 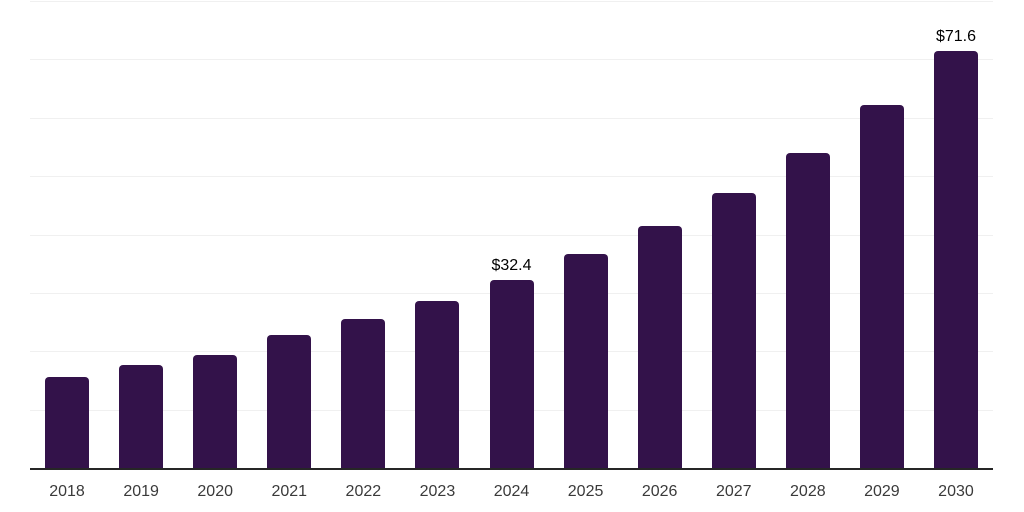 I want to click on x-tick-label-2028: 2028, so click(x=808, y=491).